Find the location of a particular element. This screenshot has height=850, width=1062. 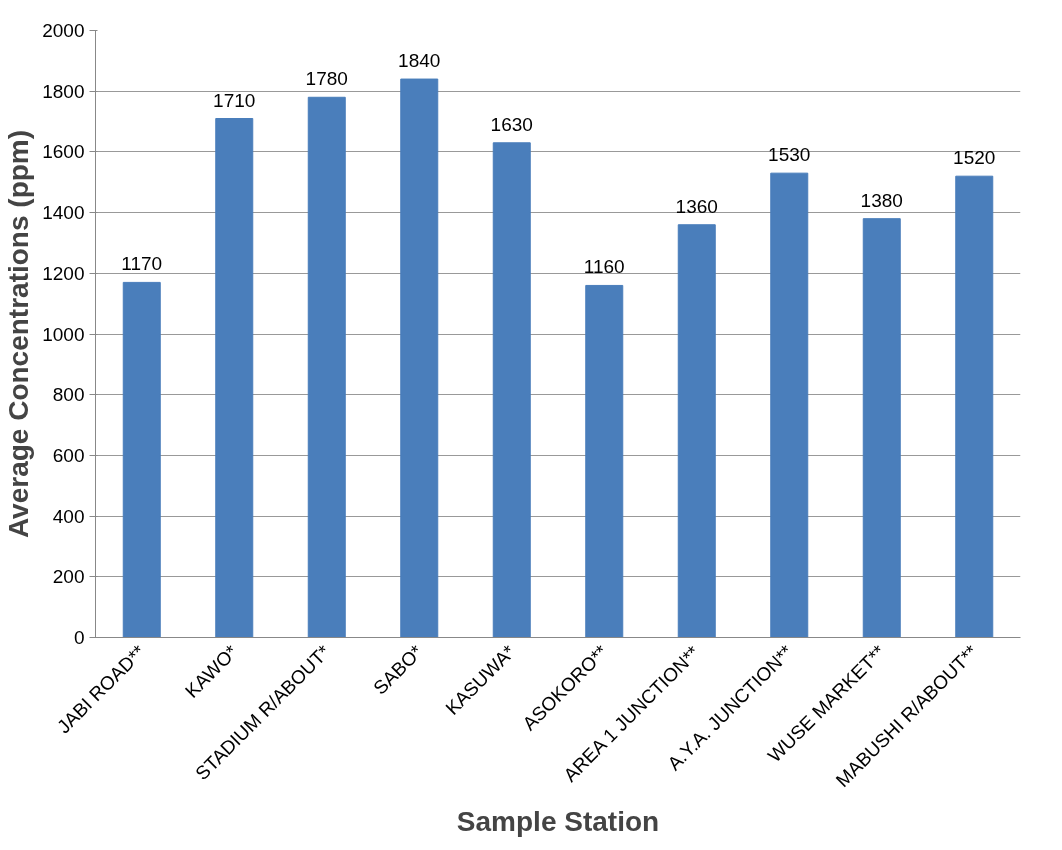

data-label: 1520 is located at coordinates (974, 158).